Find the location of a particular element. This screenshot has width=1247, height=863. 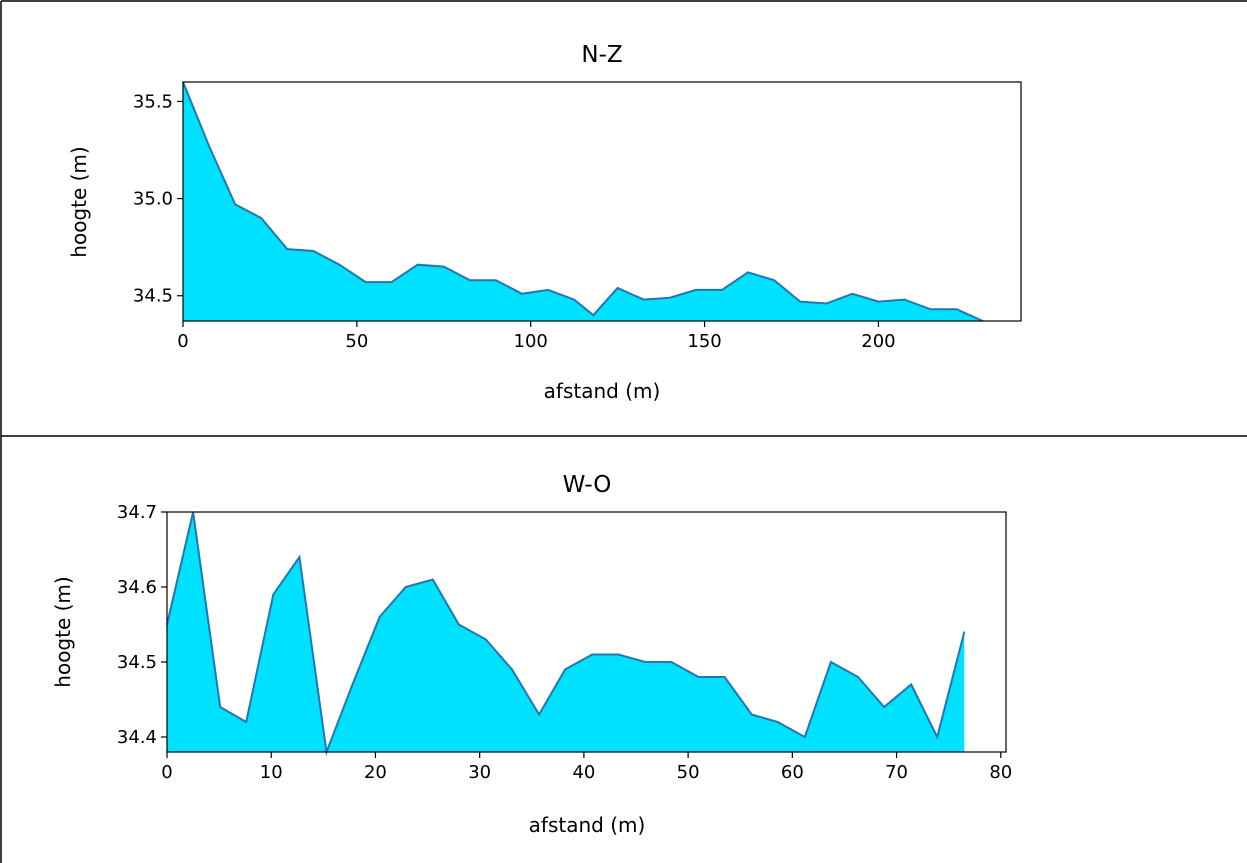

x-tick-label: 10 is located at coordinates (271, 772).